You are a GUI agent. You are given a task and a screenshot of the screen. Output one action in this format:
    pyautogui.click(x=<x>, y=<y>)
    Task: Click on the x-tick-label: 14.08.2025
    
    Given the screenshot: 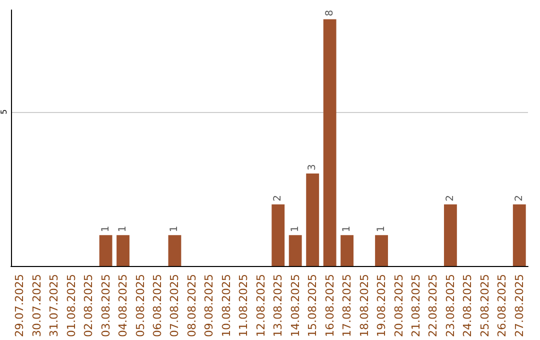 What is the action you would take?
    pyautogui.click(x=295, y=306)
    